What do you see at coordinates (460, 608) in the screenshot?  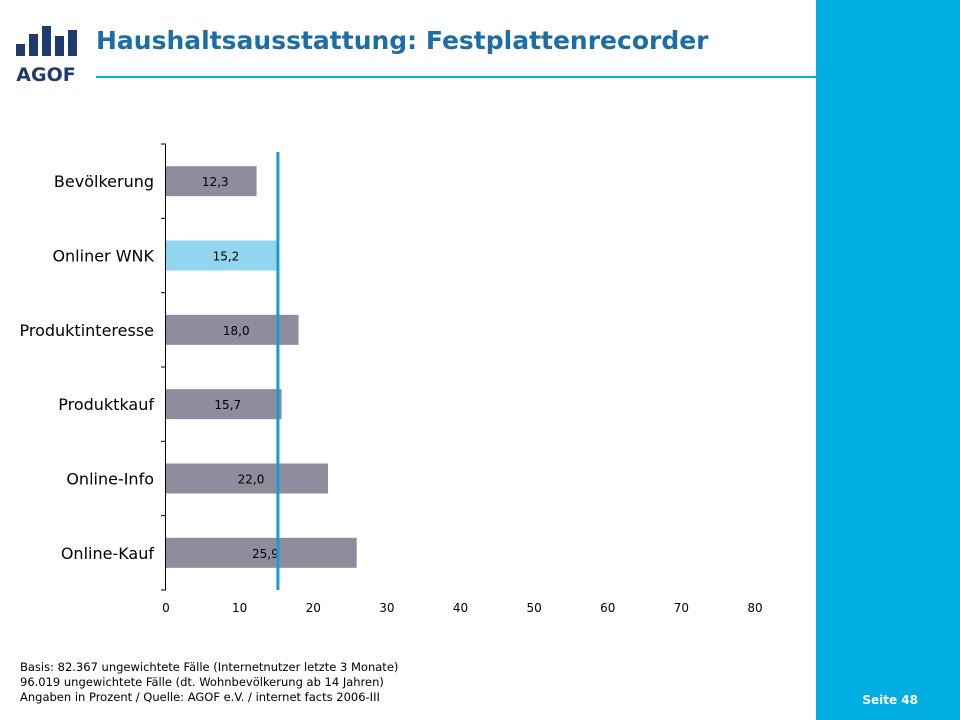 I see `x-tick-label: 40` at bounding box center [460, 608].